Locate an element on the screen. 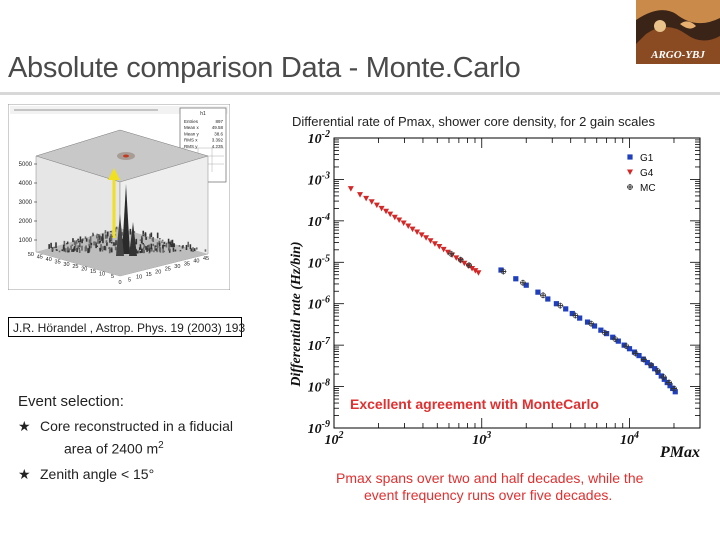 This screenshot has height=540, width=720. logo-text: ARGO-YBJ is located at coordinates (677, 55).